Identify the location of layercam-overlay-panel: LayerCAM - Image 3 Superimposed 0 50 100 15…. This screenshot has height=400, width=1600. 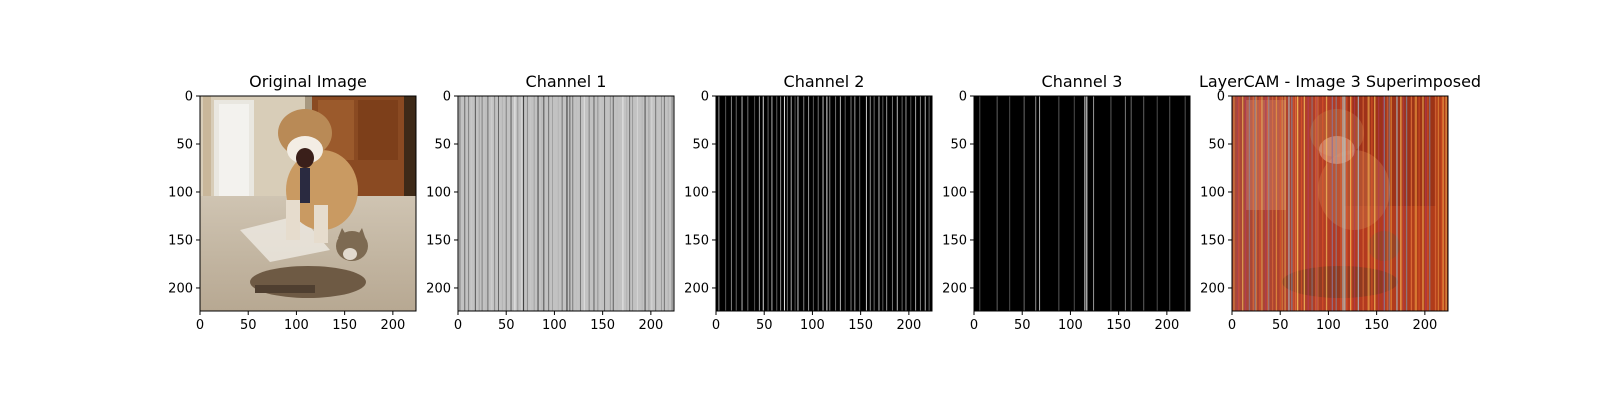
(1340, 202).